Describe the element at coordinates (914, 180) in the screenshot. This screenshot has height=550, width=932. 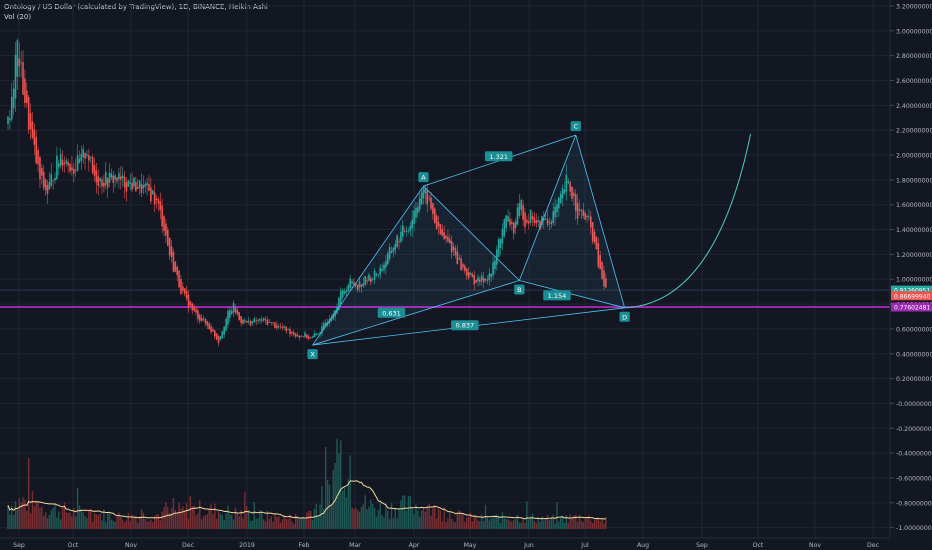
I see `price-tick-label: 1.80000000` at that location.